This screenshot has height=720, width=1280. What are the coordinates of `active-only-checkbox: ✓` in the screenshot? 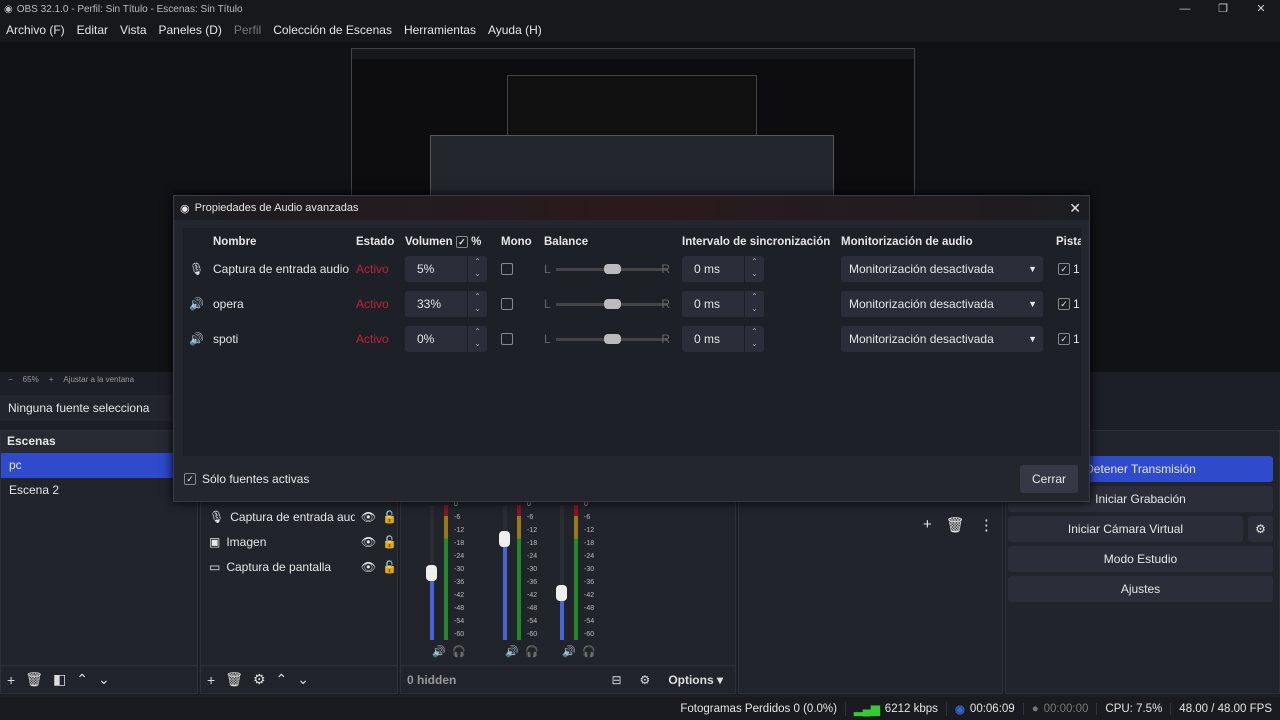 It's located at (190, 479).